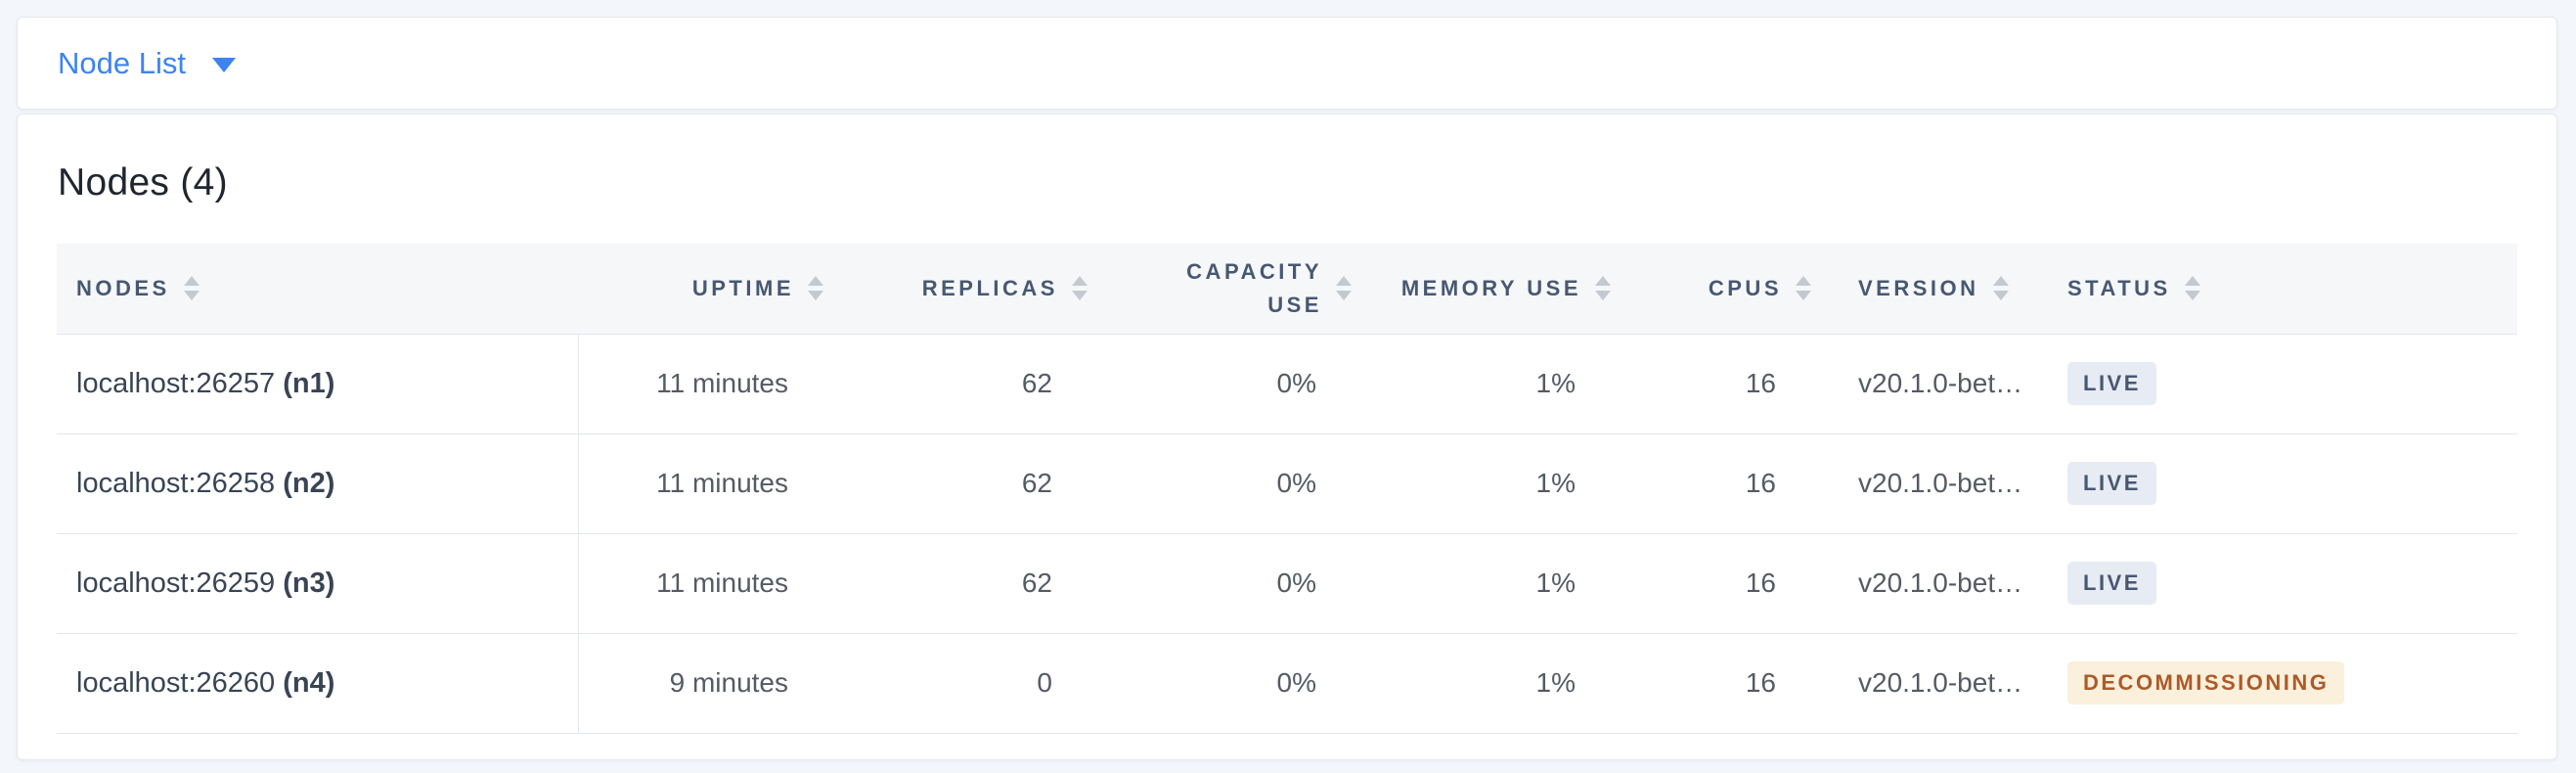  I want to click on chevron-down-icon, so click(224, 65).